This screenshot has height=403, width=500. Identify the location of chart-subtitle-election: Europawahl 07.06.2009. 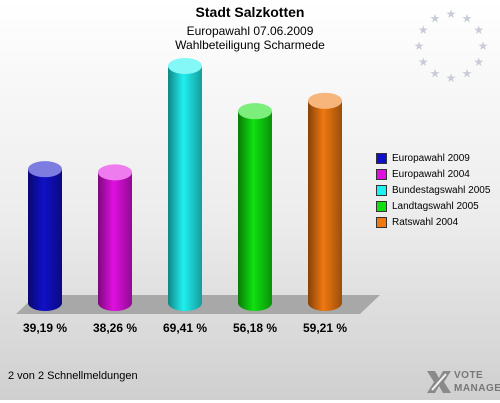
(250, 31).